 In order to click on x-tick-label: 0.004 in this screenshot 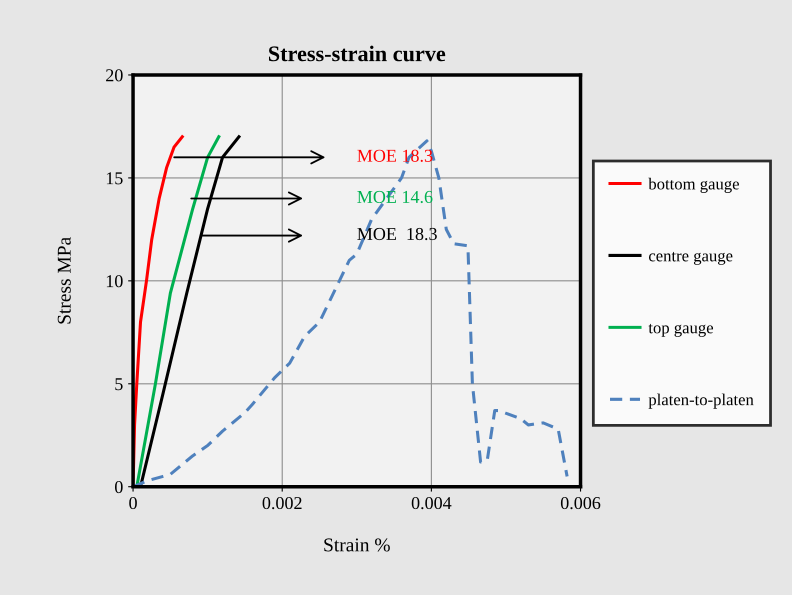, I will do `click(432, 503)`.